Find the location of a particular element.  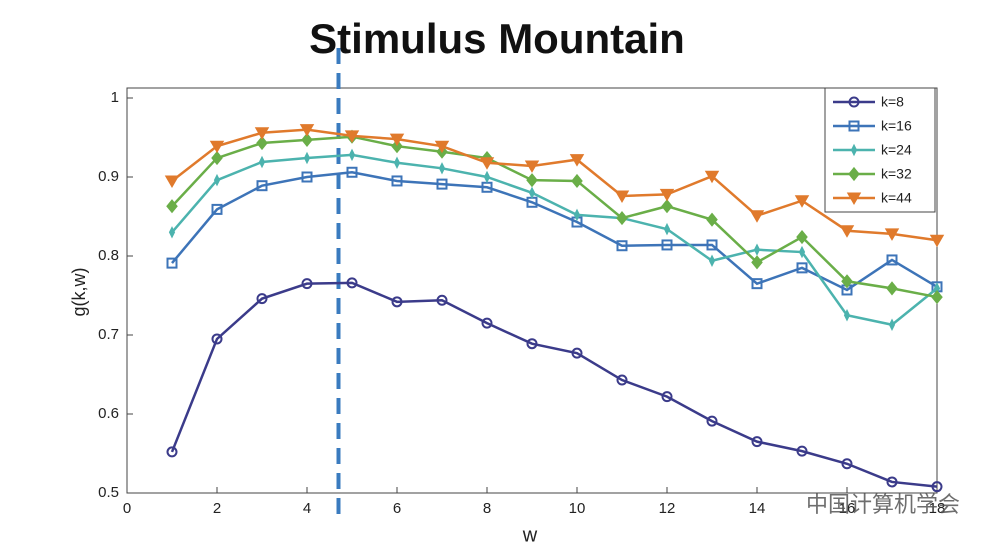

y-tick-label: 1 is located at coordinates (115, 97).